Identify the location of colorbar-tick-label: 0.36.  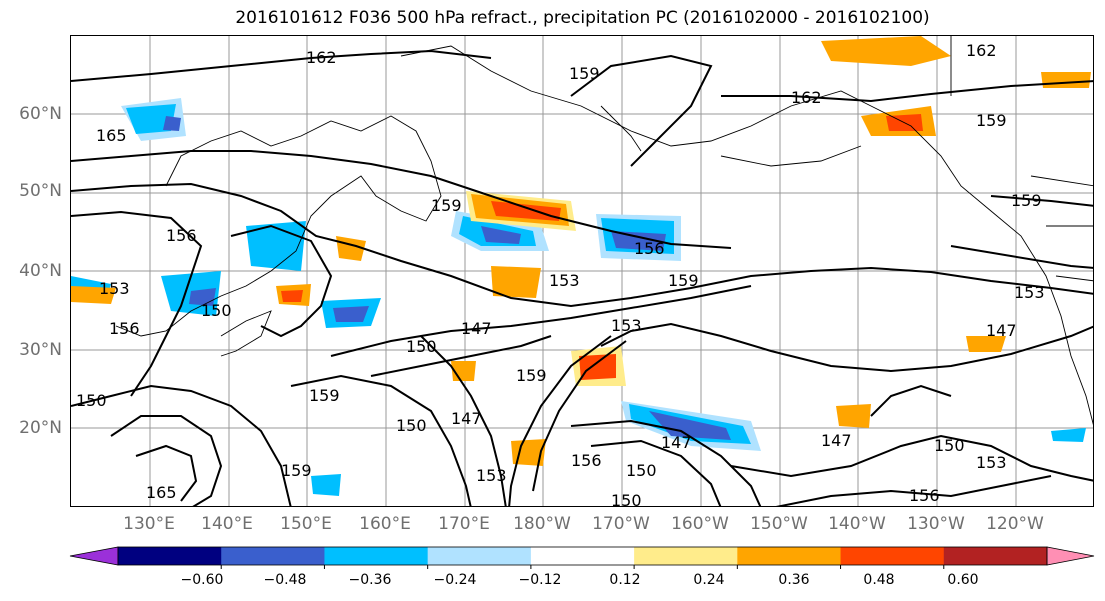
(794, 580).